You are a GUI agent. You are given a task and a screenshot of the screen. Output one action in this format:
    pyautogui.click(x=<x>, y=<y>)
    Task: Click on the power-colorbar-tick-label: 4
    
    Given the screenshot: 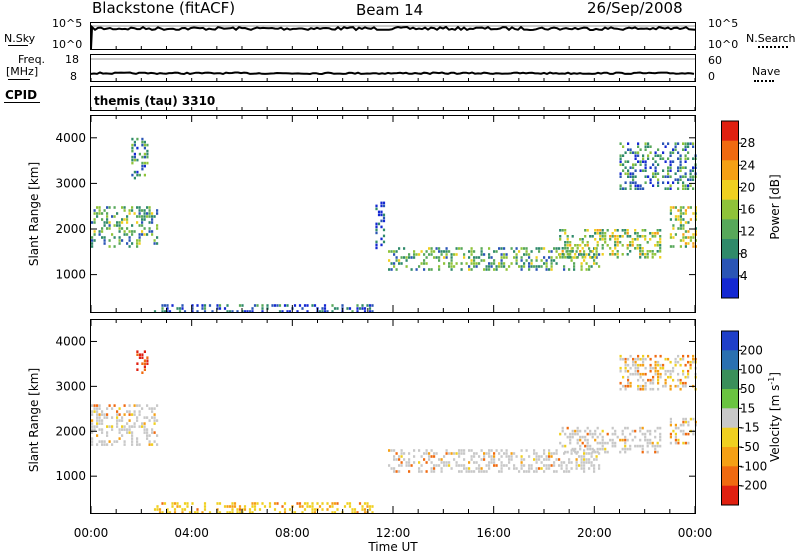 What is the action you would take?
    pyautogui.click(x=744, y=276)
    